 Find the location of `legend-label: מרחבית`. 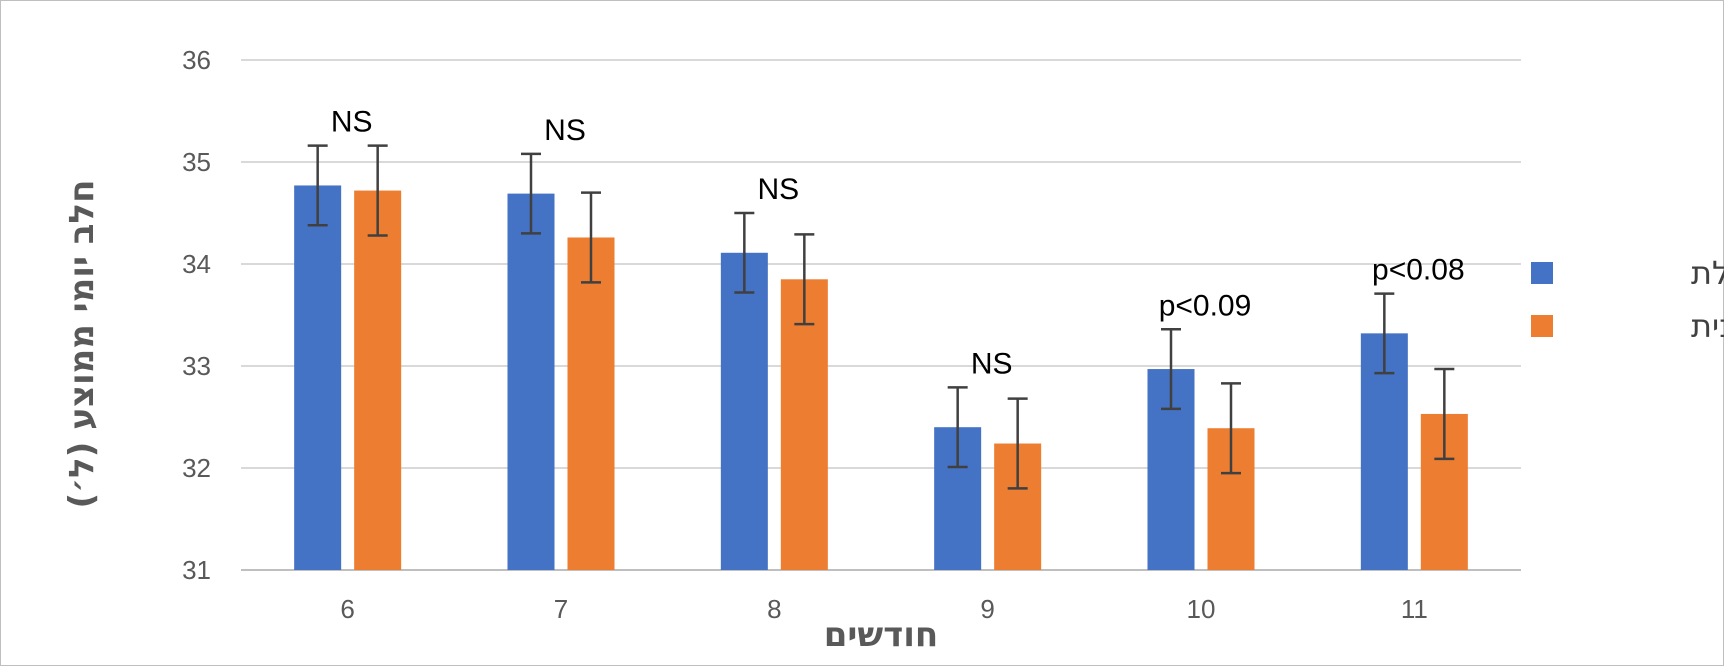

legend-label: מרחבית is located at coordinates (1707, 326).